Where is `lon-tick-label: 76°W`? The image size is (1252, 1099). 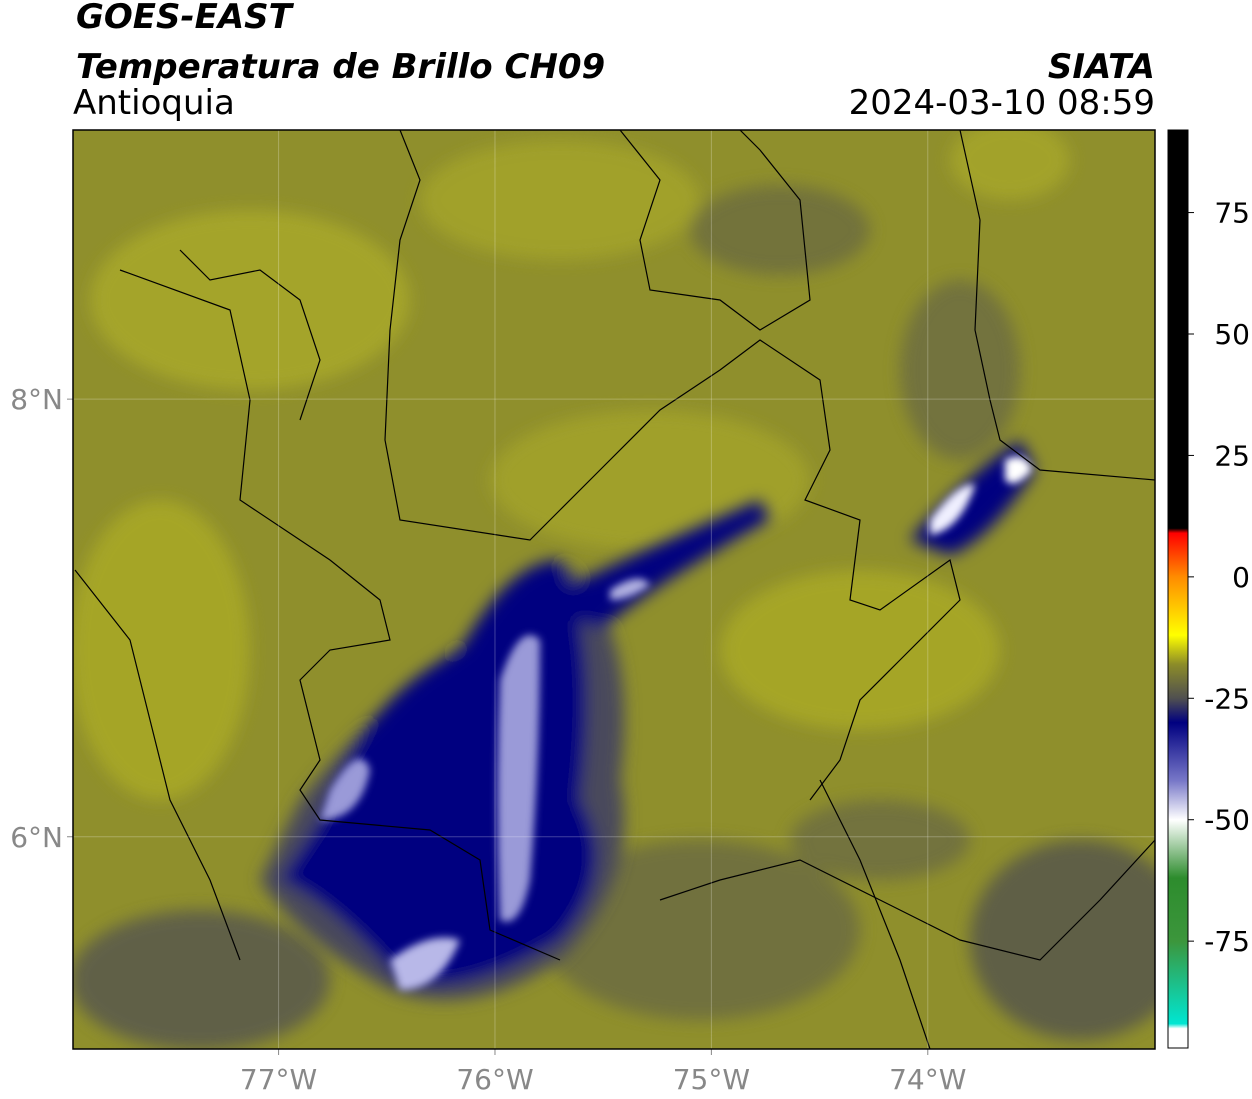 lon-tick-label: 76°W is located at coordinates (494, 1079).